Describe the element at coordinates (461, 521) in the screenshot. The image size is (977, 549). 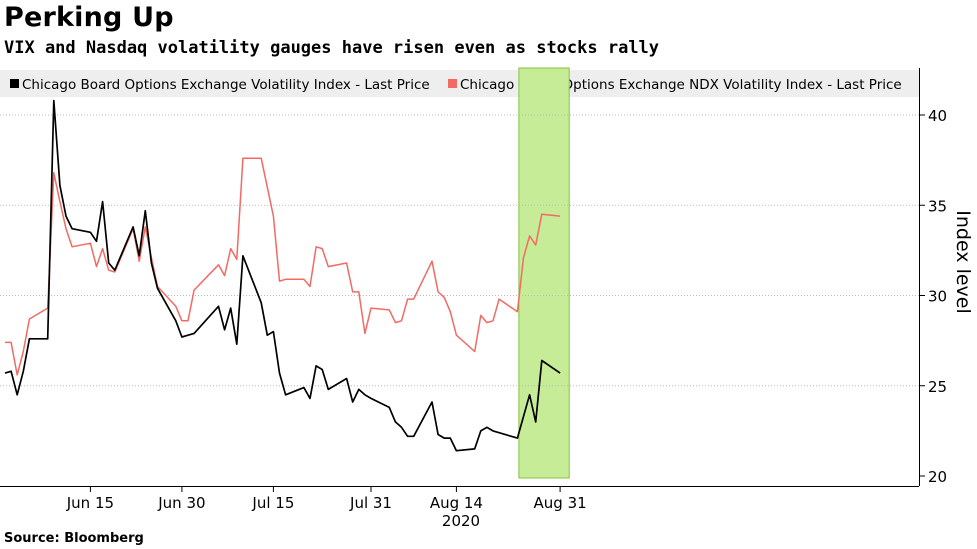
I see `x-axis-year-label: 2020` at that location.